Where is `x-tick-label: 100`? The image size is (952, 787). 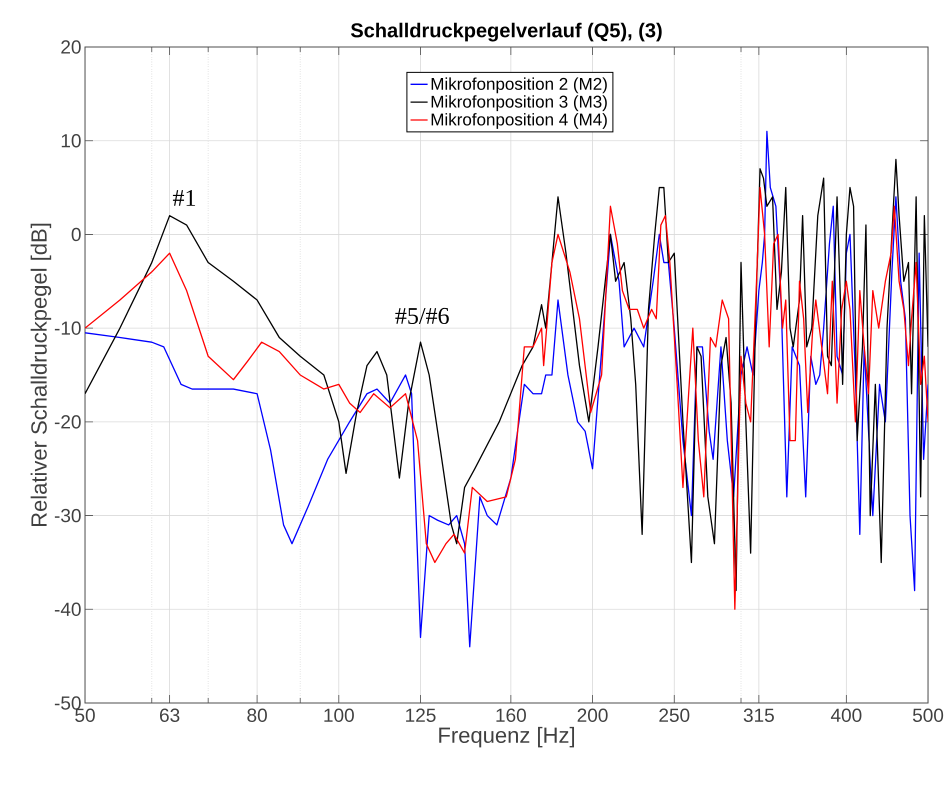
x-tick-label: 100 is located at coordinates (339, 715).